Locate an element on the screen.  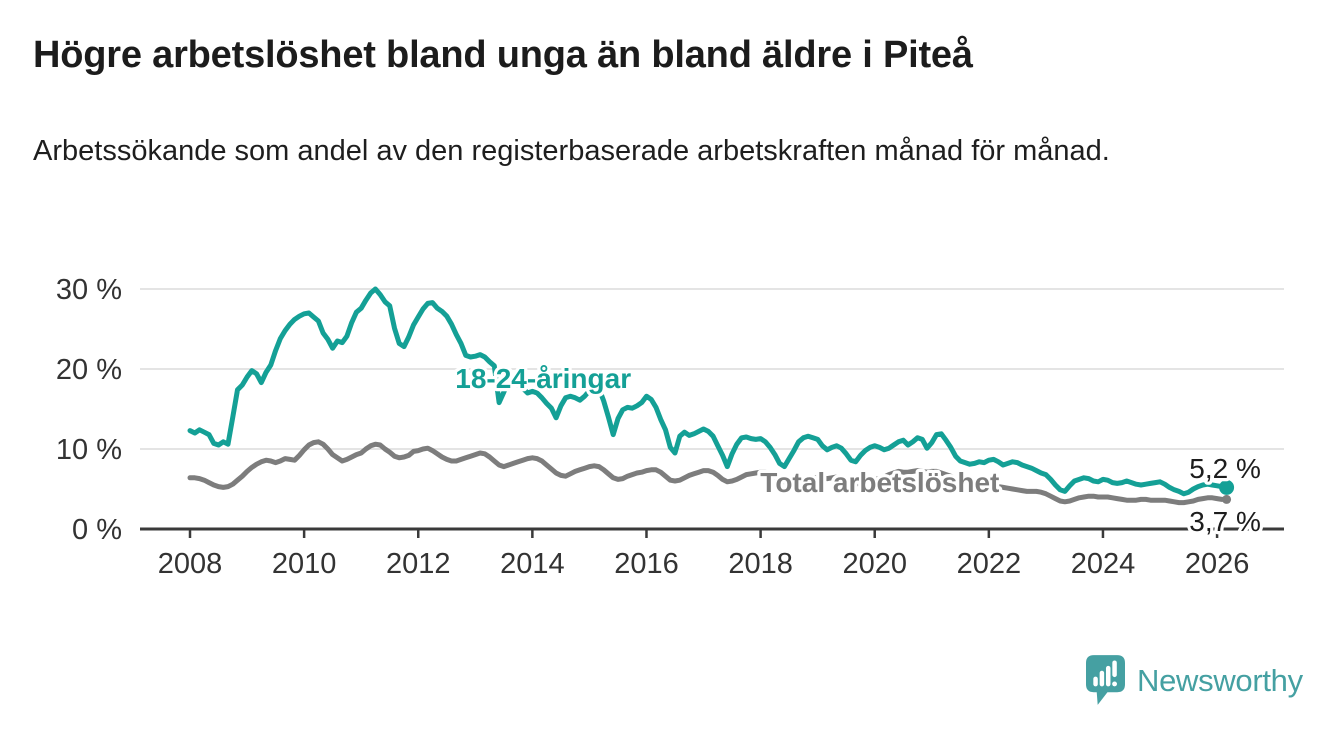
newsworthy-logo: Newsworthy is located at coordinates (1194, 680).